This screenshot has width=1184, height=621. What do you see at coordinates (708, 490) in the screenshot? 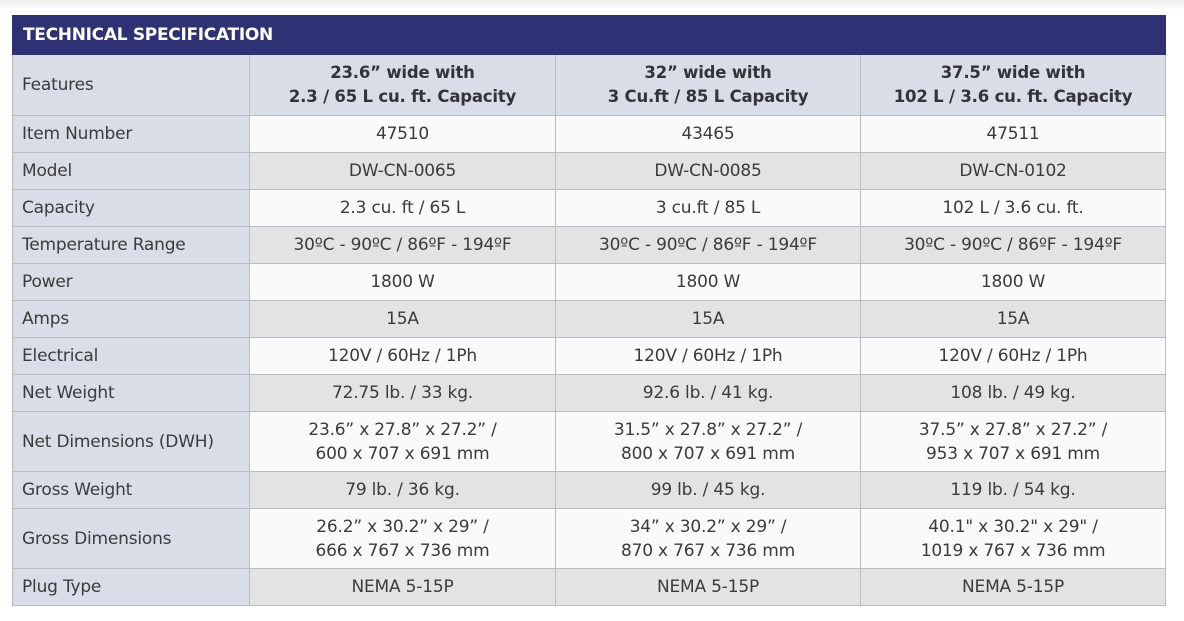
I see `cell-value: 99 lb. / 45 kg.` at bounding box center [708, 490].